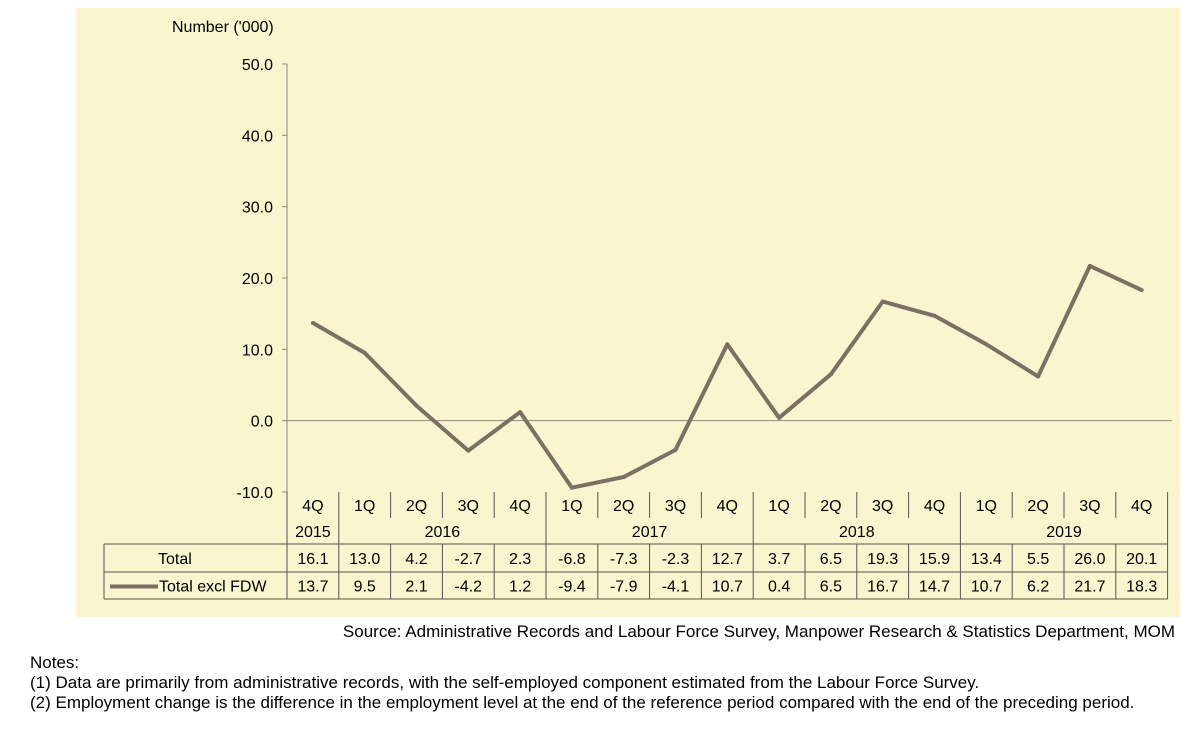 The image size is (1187, 745). Describe the element at coordinates (257, 350) in the screenshot. I see `y-tick-label: 10.0` at that location.